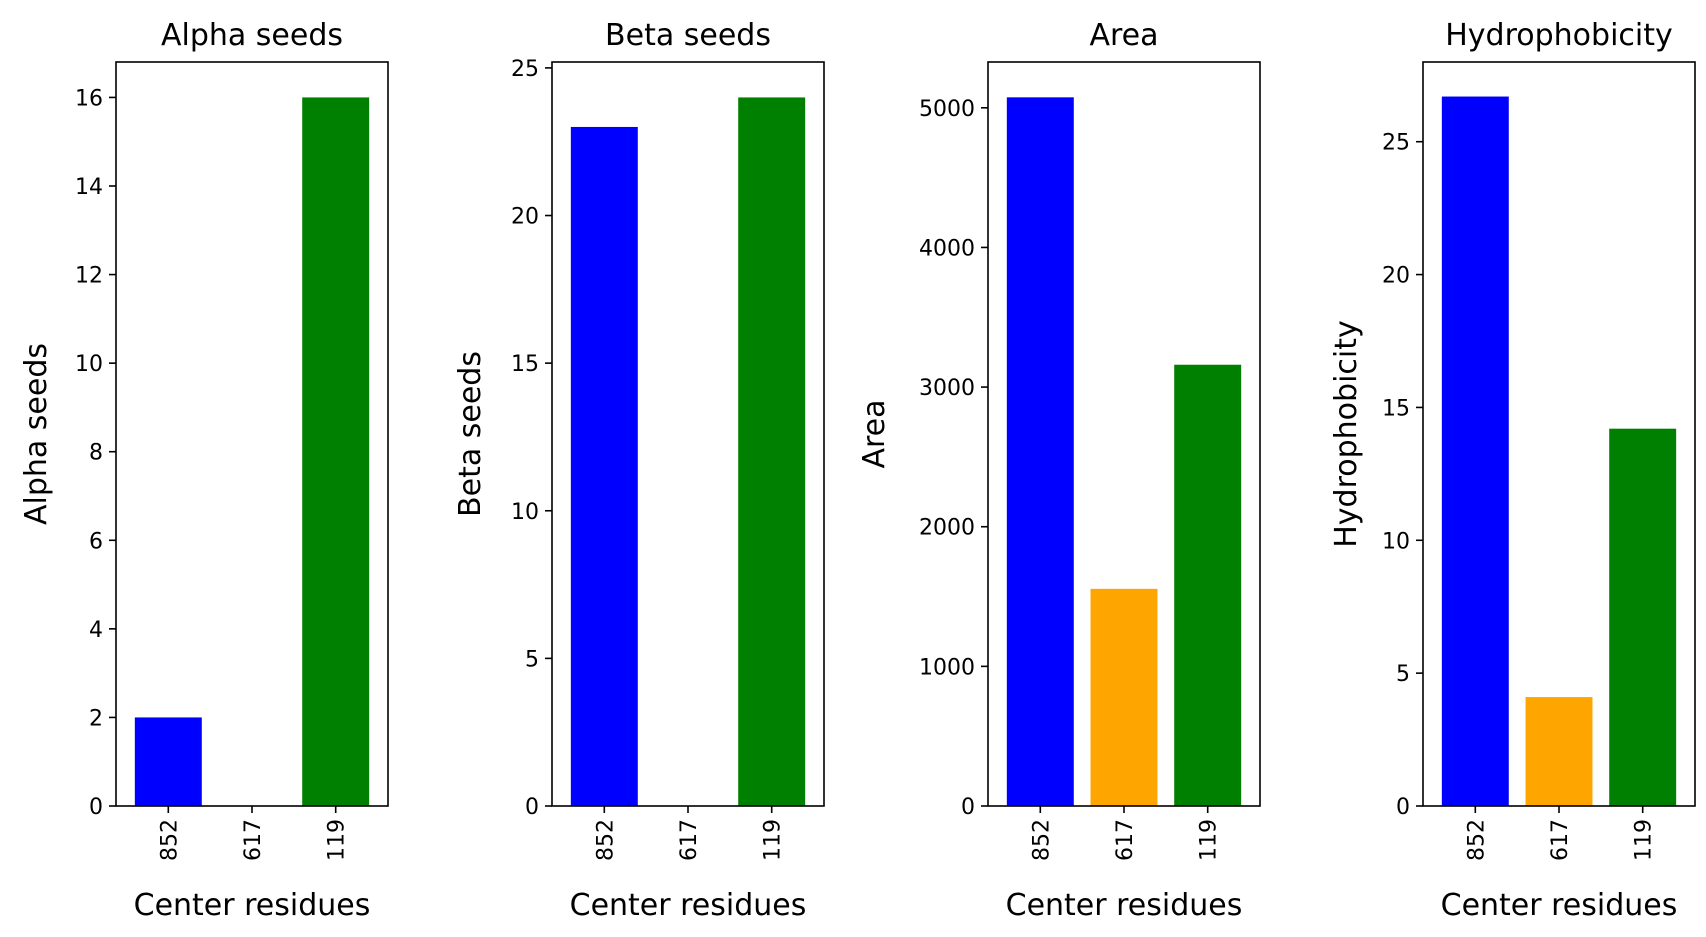 The width and height of the screenshot is (1706, 937). What do you see at coordinates (96, 541) in the screenshot?
I see `y-tick-label: 6` at bounding box center [96, 541].